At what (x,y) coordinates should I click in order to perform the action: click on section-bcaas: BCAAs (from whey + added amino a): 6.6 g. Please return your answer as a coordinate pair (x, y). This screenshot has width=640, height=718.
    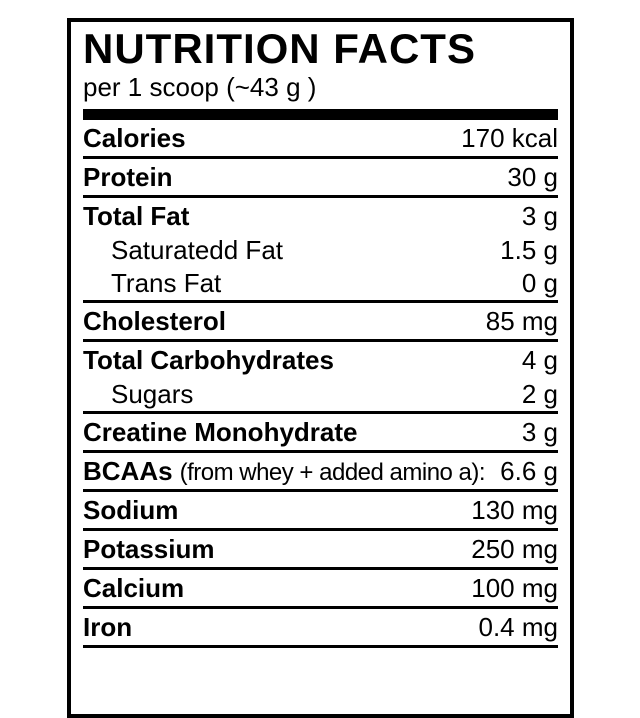
    Looking at the image, I should click on (320, 472).